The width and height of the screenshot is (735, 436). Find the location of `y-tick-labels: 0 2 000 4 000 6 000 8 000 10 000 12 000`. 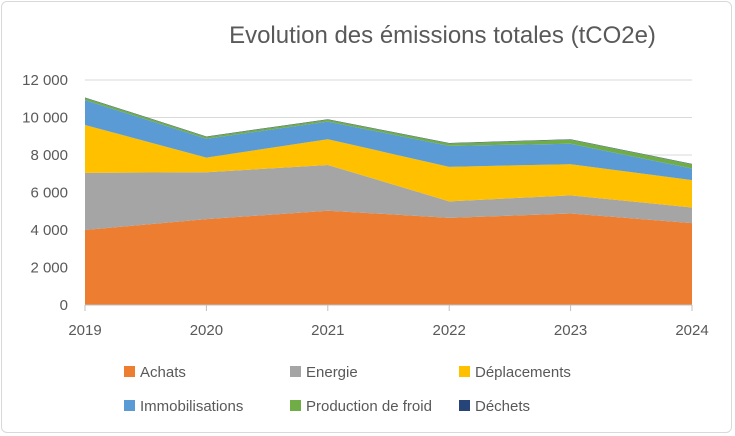

y-tick-labels: 0 2 000 4 000 6 000 8 000 10 000 12 000 is located at coordinates (45, 193).